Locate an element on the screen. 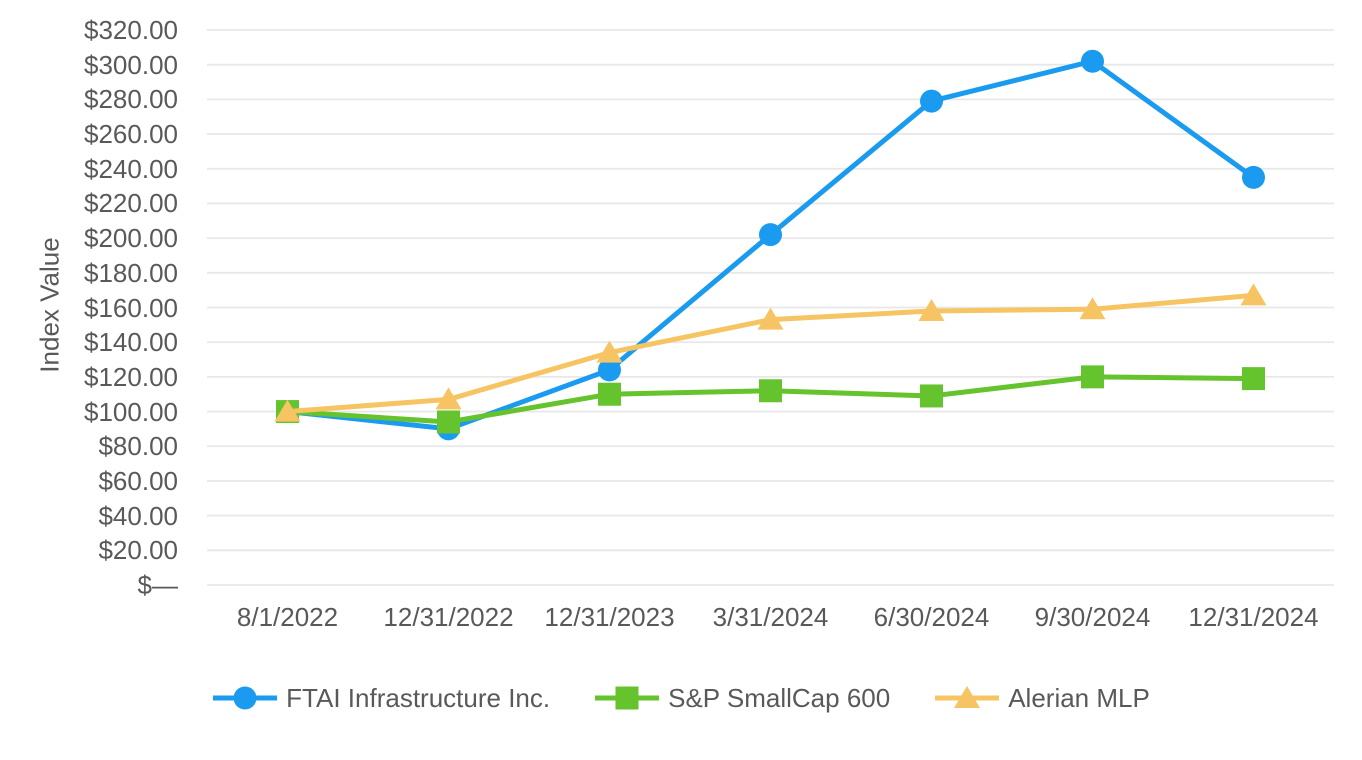 Image resolution: width=1362 pixels, height=760 pixels. y-tick-label: $200.00 is located at coordinates (131, 238).